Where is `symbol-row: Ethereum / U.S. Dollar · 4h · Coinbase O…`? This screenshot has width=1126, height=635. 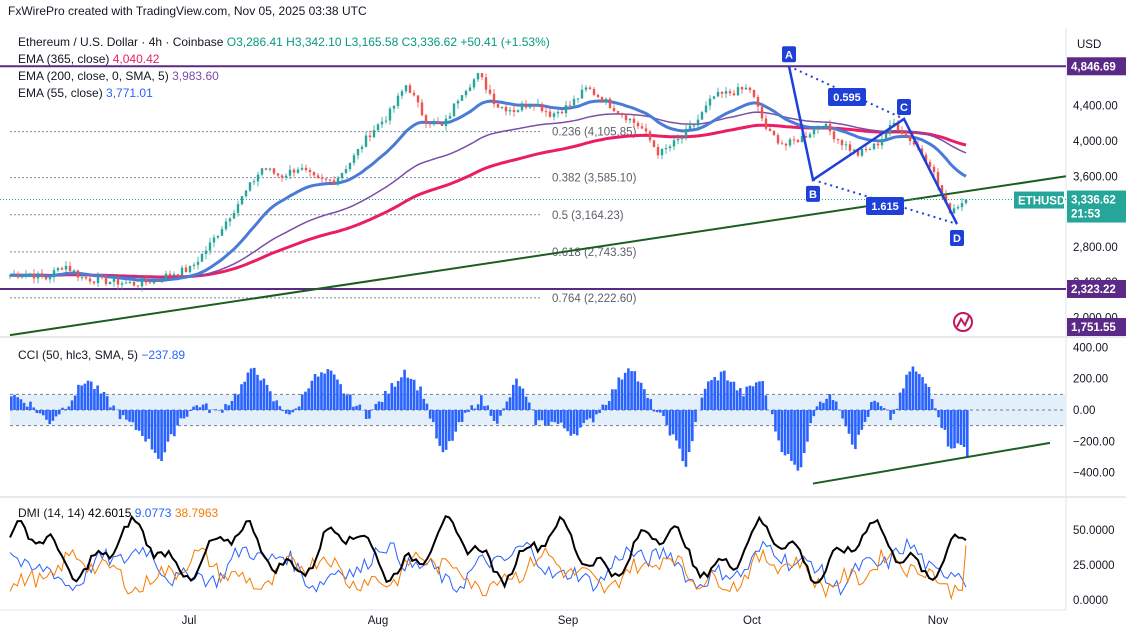
symbol-row: Ethereum / U.S. Dollar · 4h · Coinbase O… is located at coordinates (284, 42).